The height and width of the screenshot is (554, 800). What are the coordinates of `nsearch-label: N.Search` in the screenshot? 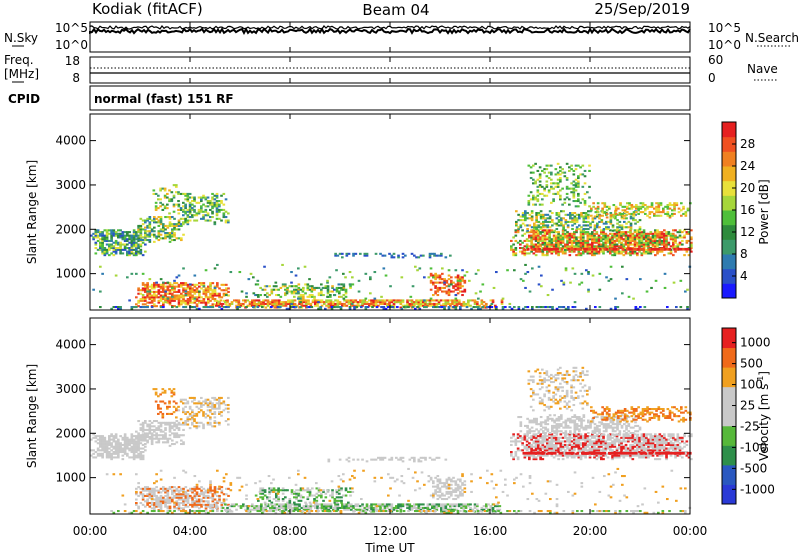 It's located at (772, 38).